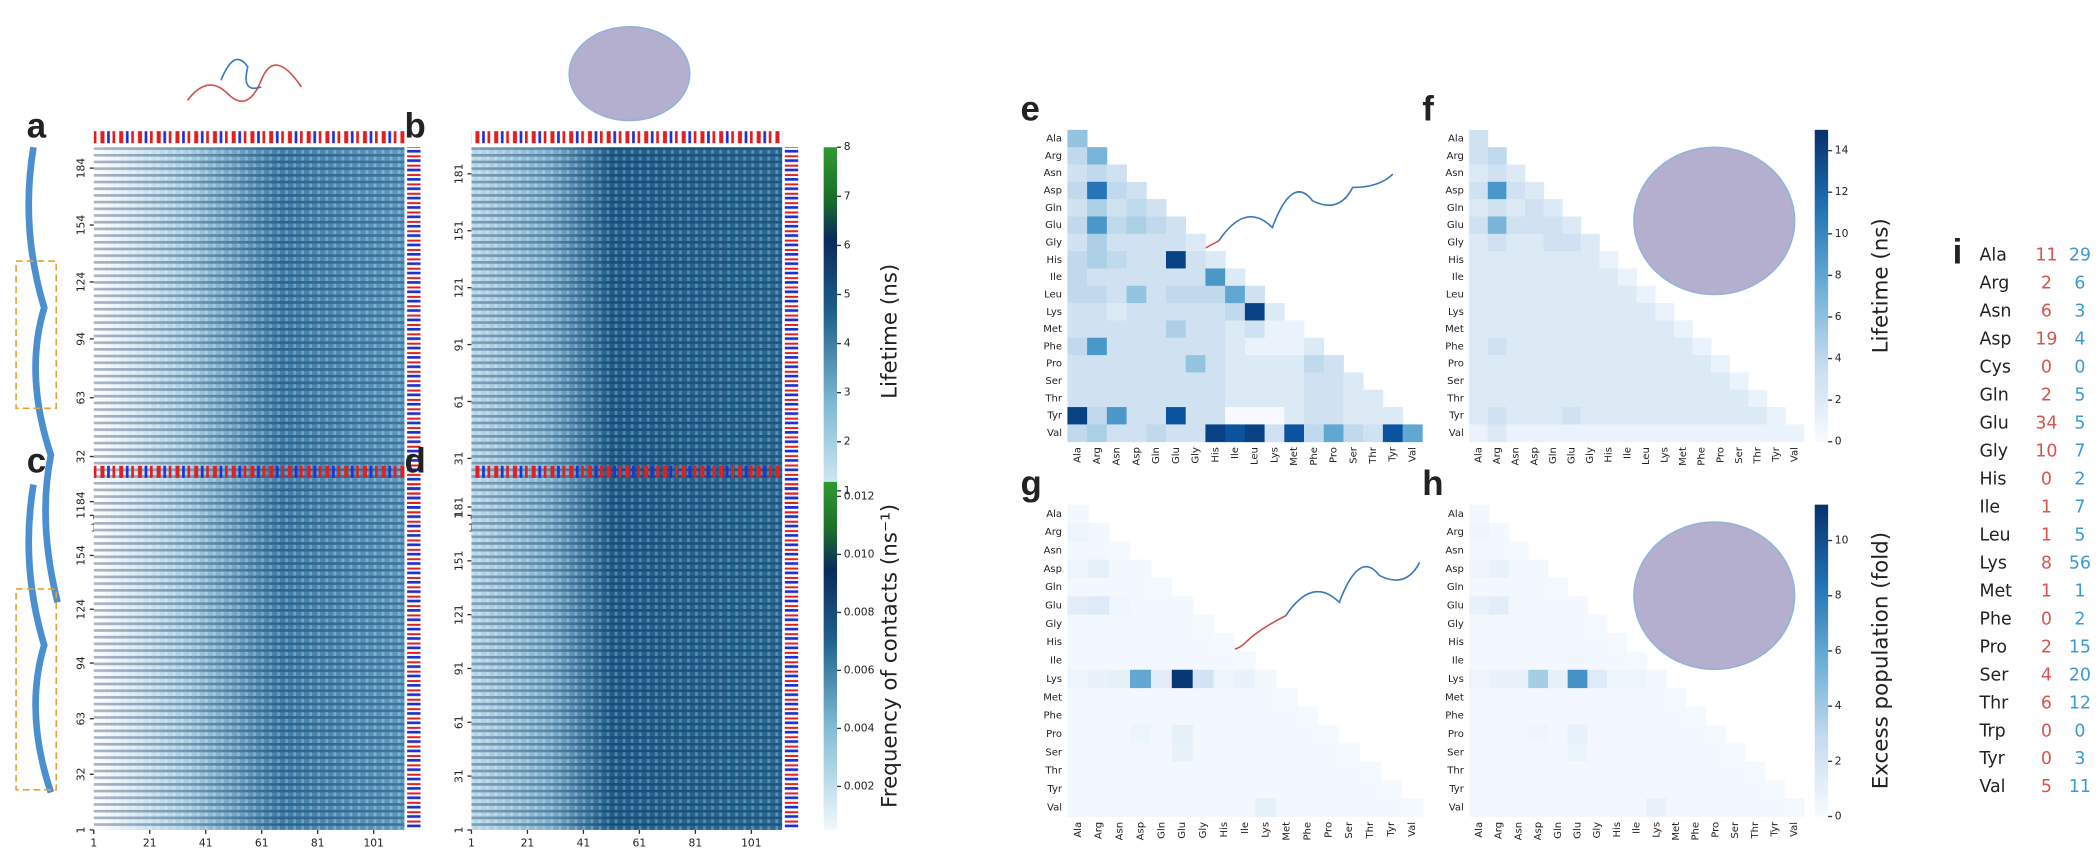 This screenshot has width=2100, height=850. Describe the element at coordinates (1518, 831) in the screenshot. I see `column-label: Asn` at that location.